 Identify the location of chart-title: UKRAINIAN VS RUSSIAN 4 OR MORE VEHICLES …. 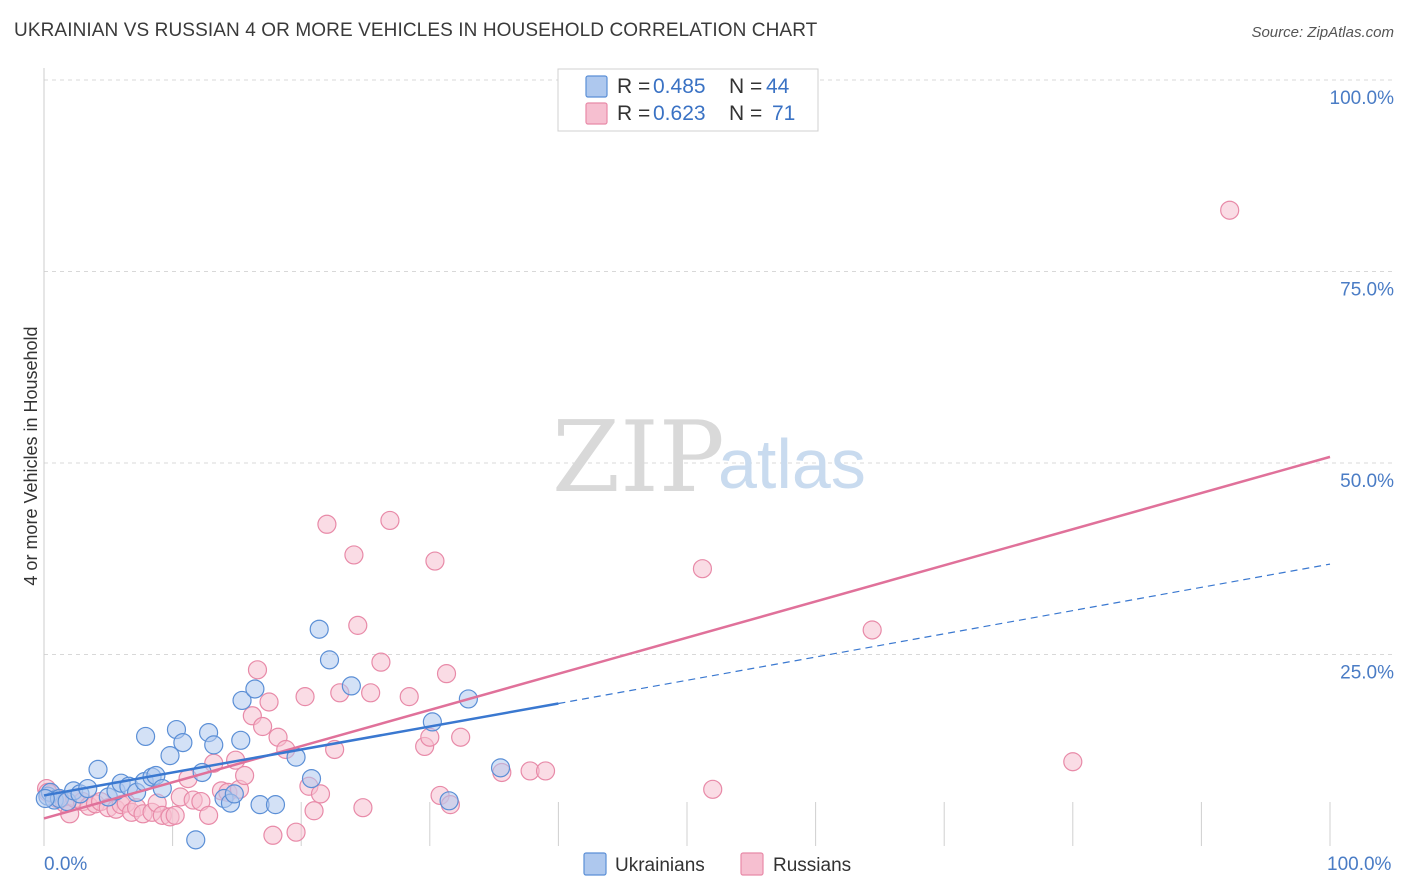
(416, 30).